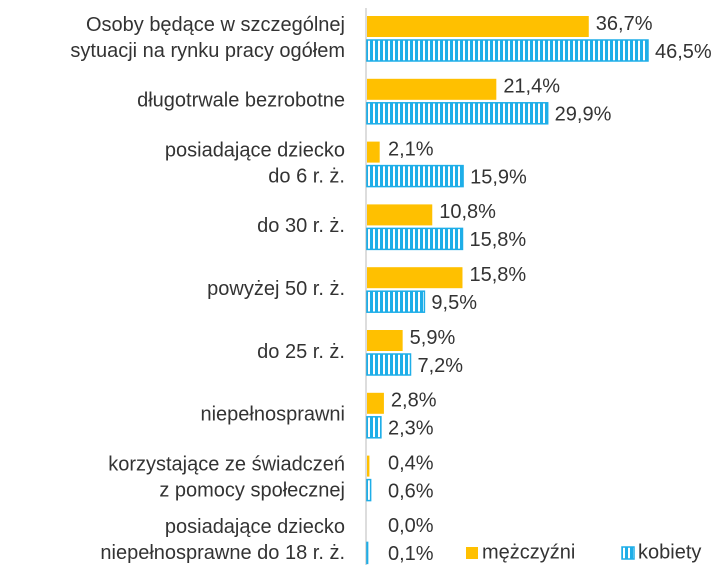 This screenshot has width=723, height=565. I want to click on value-label: 0,1%, so click(411, 554).